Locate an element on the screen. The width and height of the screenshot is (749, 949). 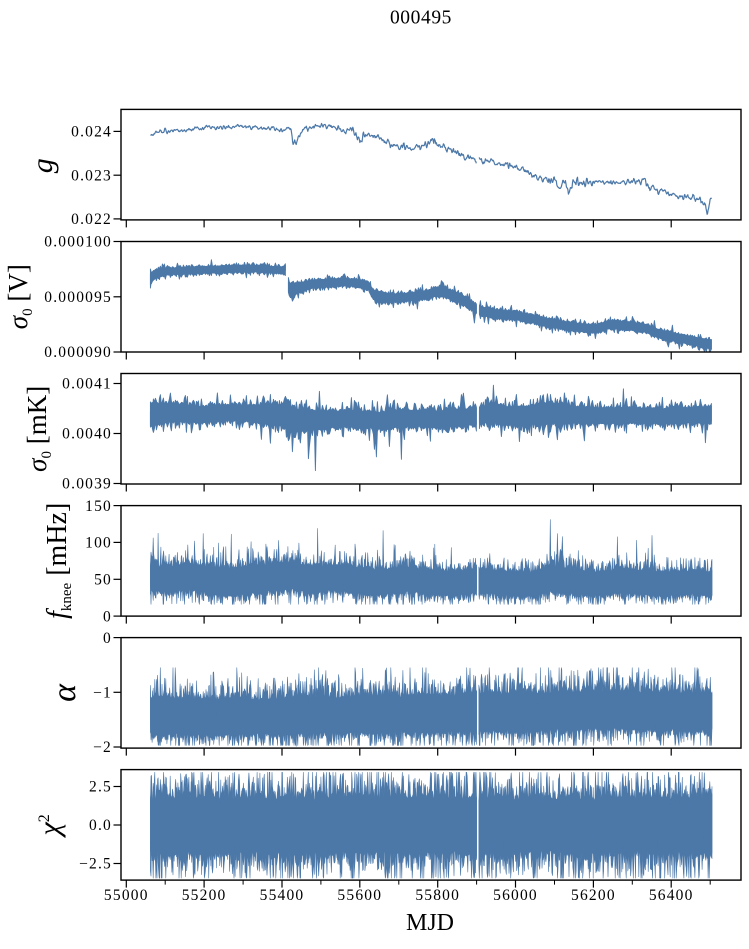
svg-text: 100 is located at coordinates (98, 543).